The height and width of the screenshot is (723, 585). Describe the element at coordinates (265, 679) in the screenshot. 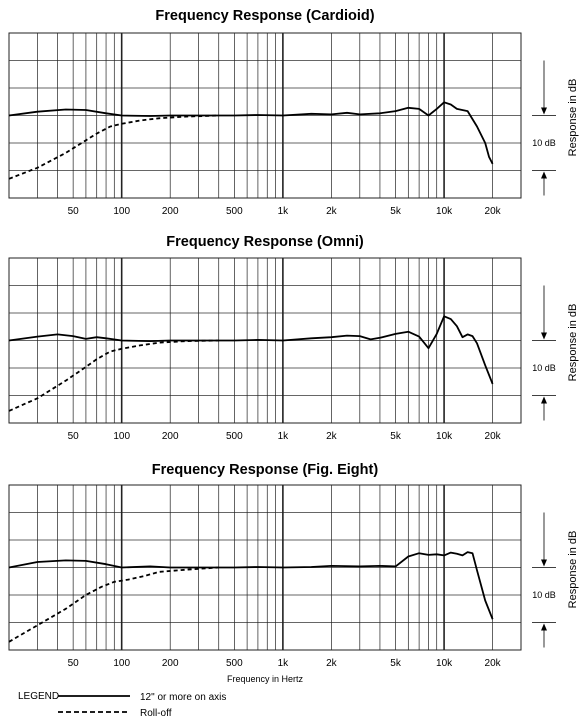

I see `x-axis-label: Frequency in Hertz` at that location.